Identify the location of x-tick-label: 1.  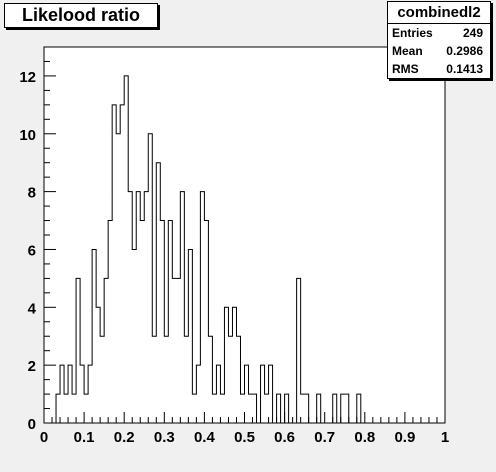
(445, 437).